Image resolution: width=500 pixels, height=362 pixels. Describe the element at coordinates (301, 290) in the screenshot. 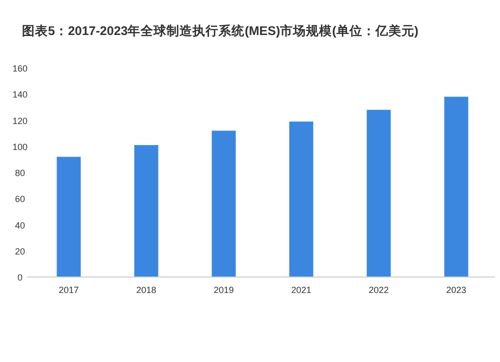

I see `x-tick-label: 2021` at that location.